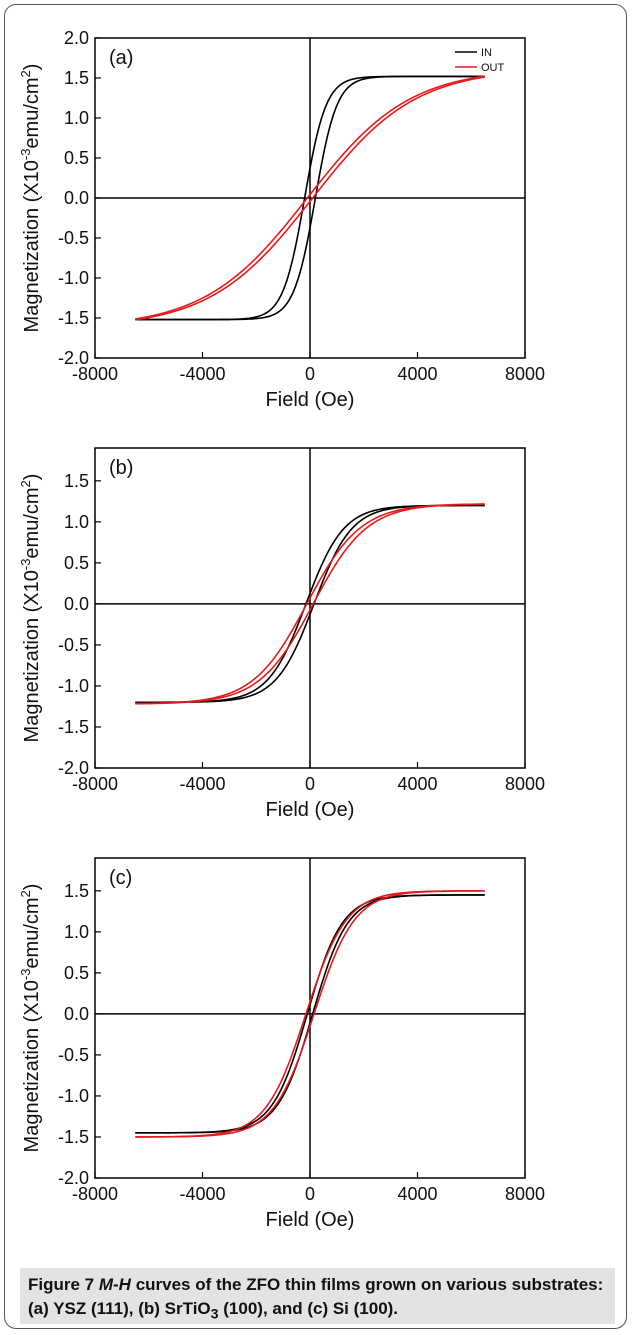 The image size is (633, 1335). What do you see at coordinates (120, 878) in the screenshot?
I see `panel-label: (c)` at bounding box center [120, 878].